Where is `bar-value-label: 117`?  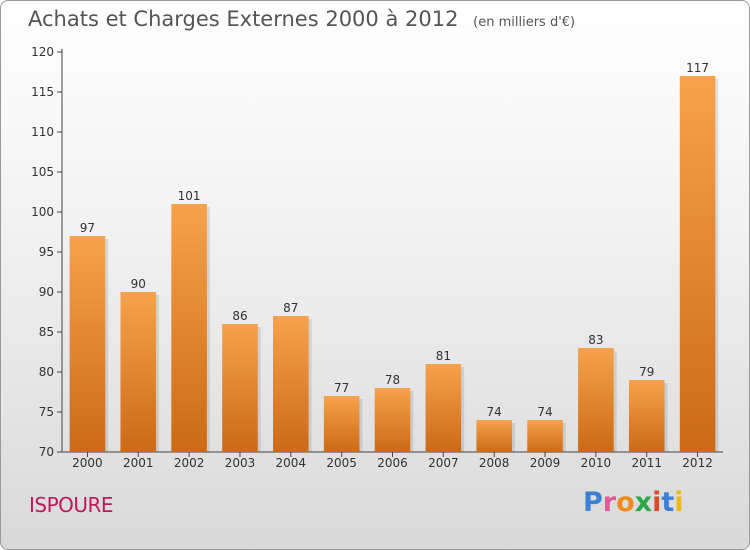 bar-value-label: 117 is located at coordinates (697, 68).